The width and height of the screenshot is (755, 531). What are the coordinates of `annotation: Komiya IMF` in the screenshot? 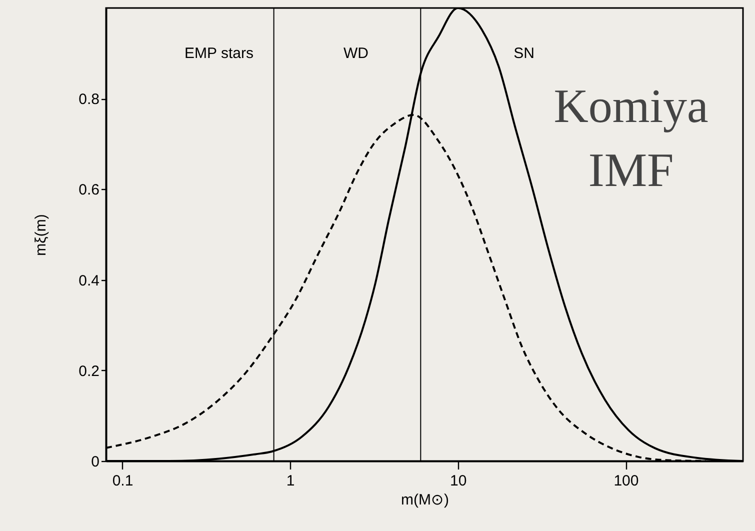 It's located at (631, 138).